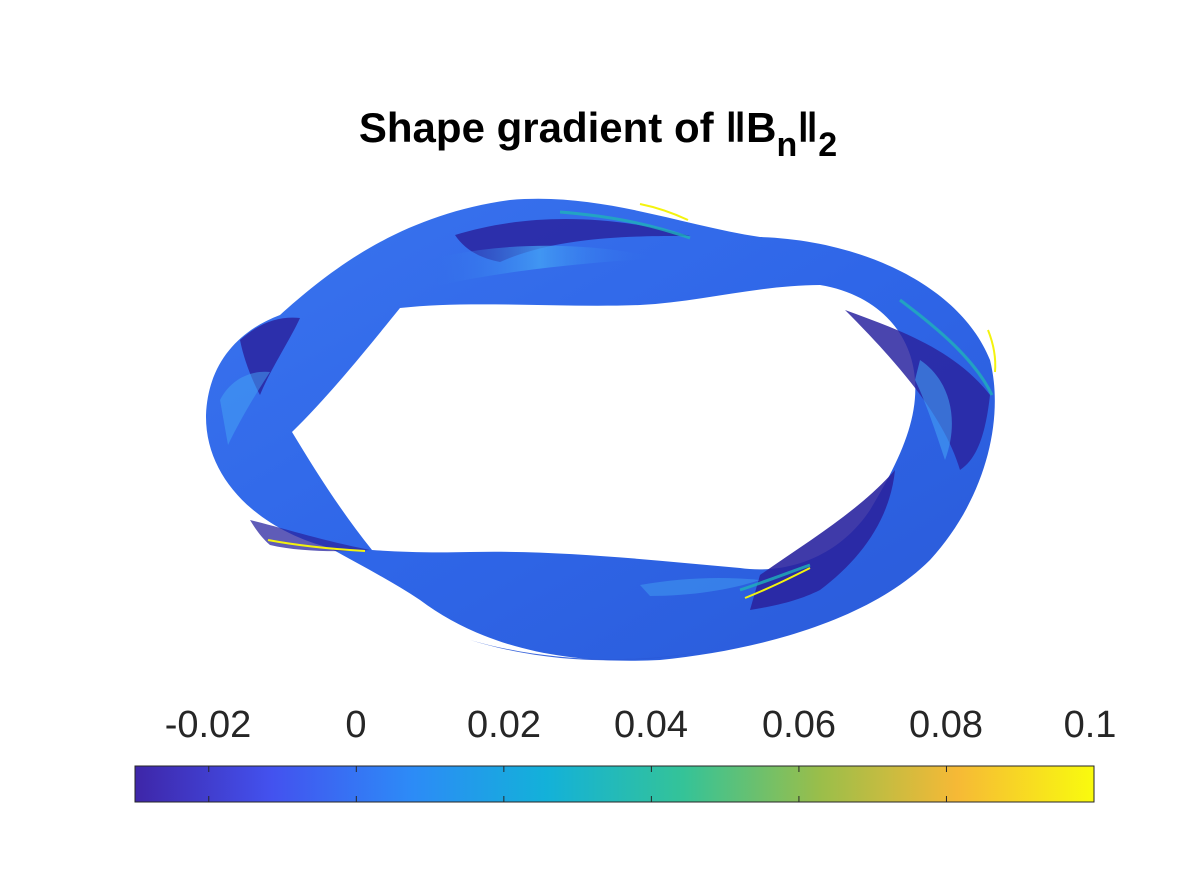 This screenshot has height=888, width=1196. I want to click on yellow-accent-right, so click(992, 351).